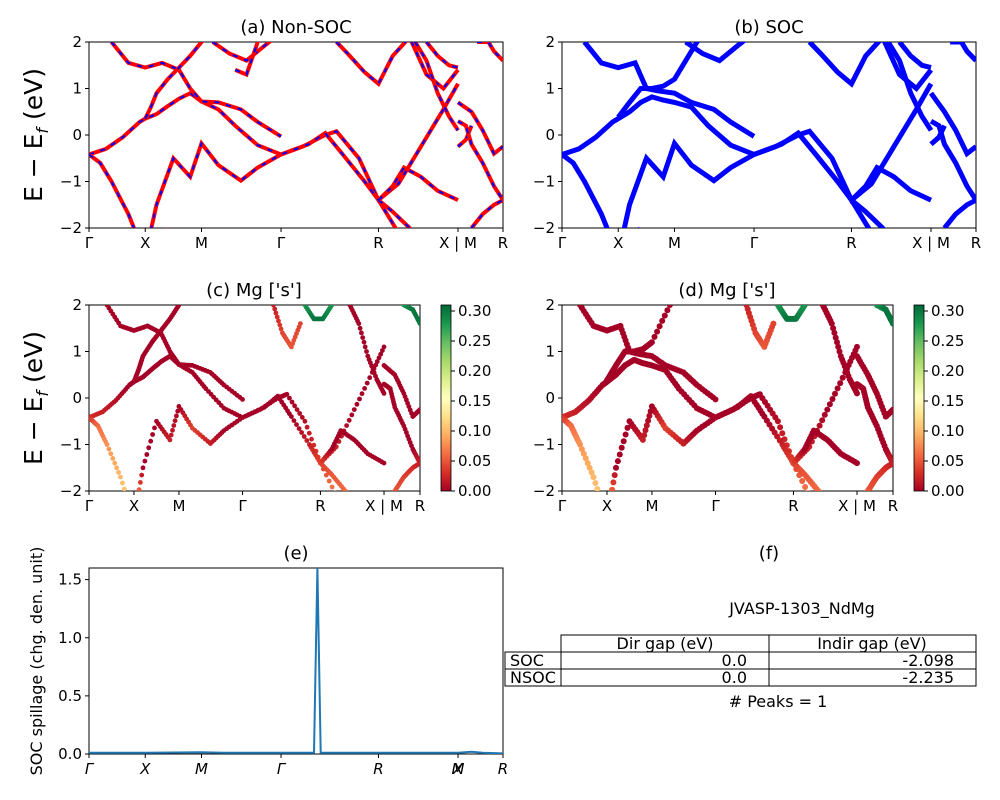 Image resolution: width=1000 pixels, height=800 pixels. Describe the element at coordinates (296, 661) in the screenshot. I see `panel-e-plot-area` at that location.